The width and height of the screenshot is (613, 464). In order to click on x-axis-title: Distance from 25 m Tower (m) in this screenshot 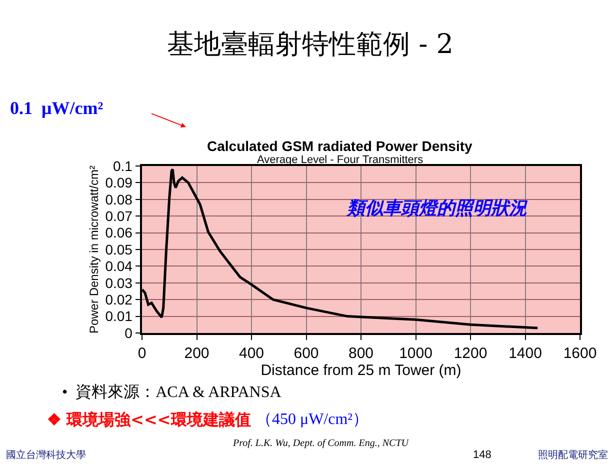, I will do `click(361, 370)`.